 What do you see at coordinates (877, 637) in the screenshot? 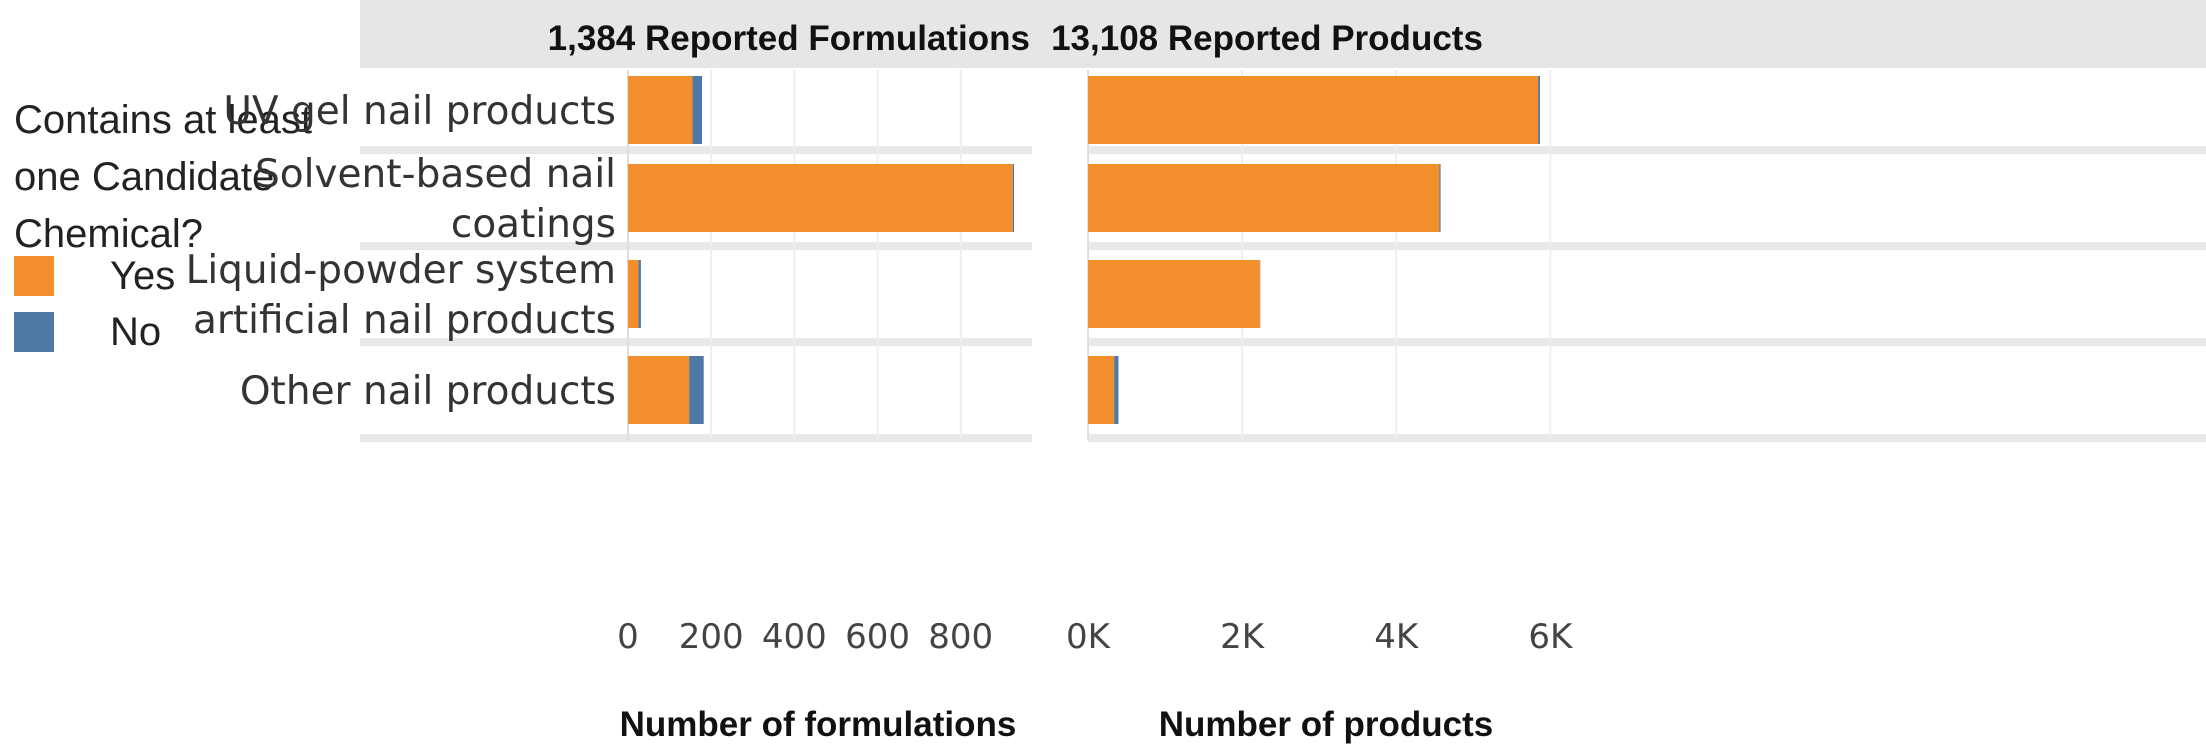
I see `x-tick-label: 600` at bounding box center [877, 637].